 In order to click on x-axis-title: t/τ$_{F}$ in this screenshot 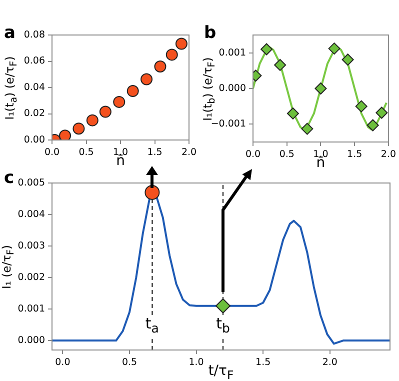, I will do `click(221, 372)`.